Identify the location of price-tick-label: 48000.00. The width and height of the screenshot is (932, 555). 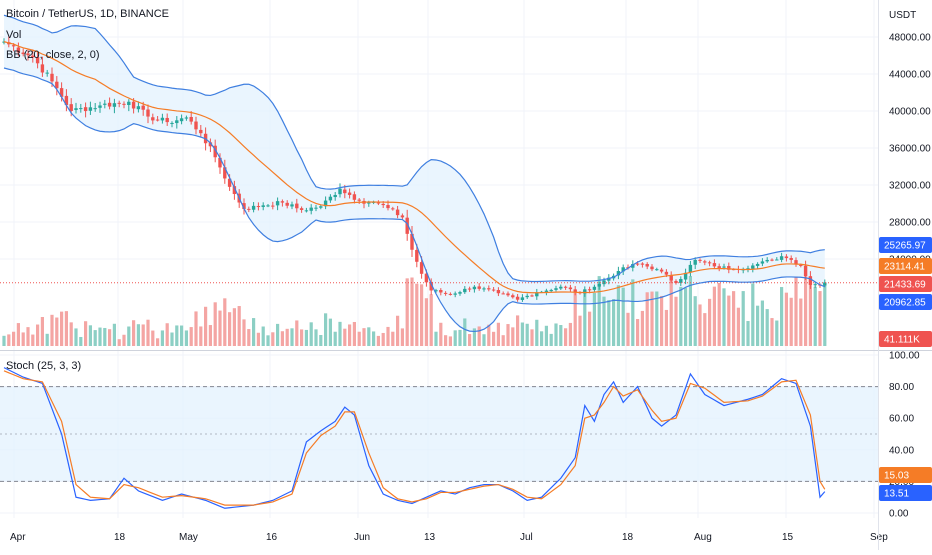
(910, 38).